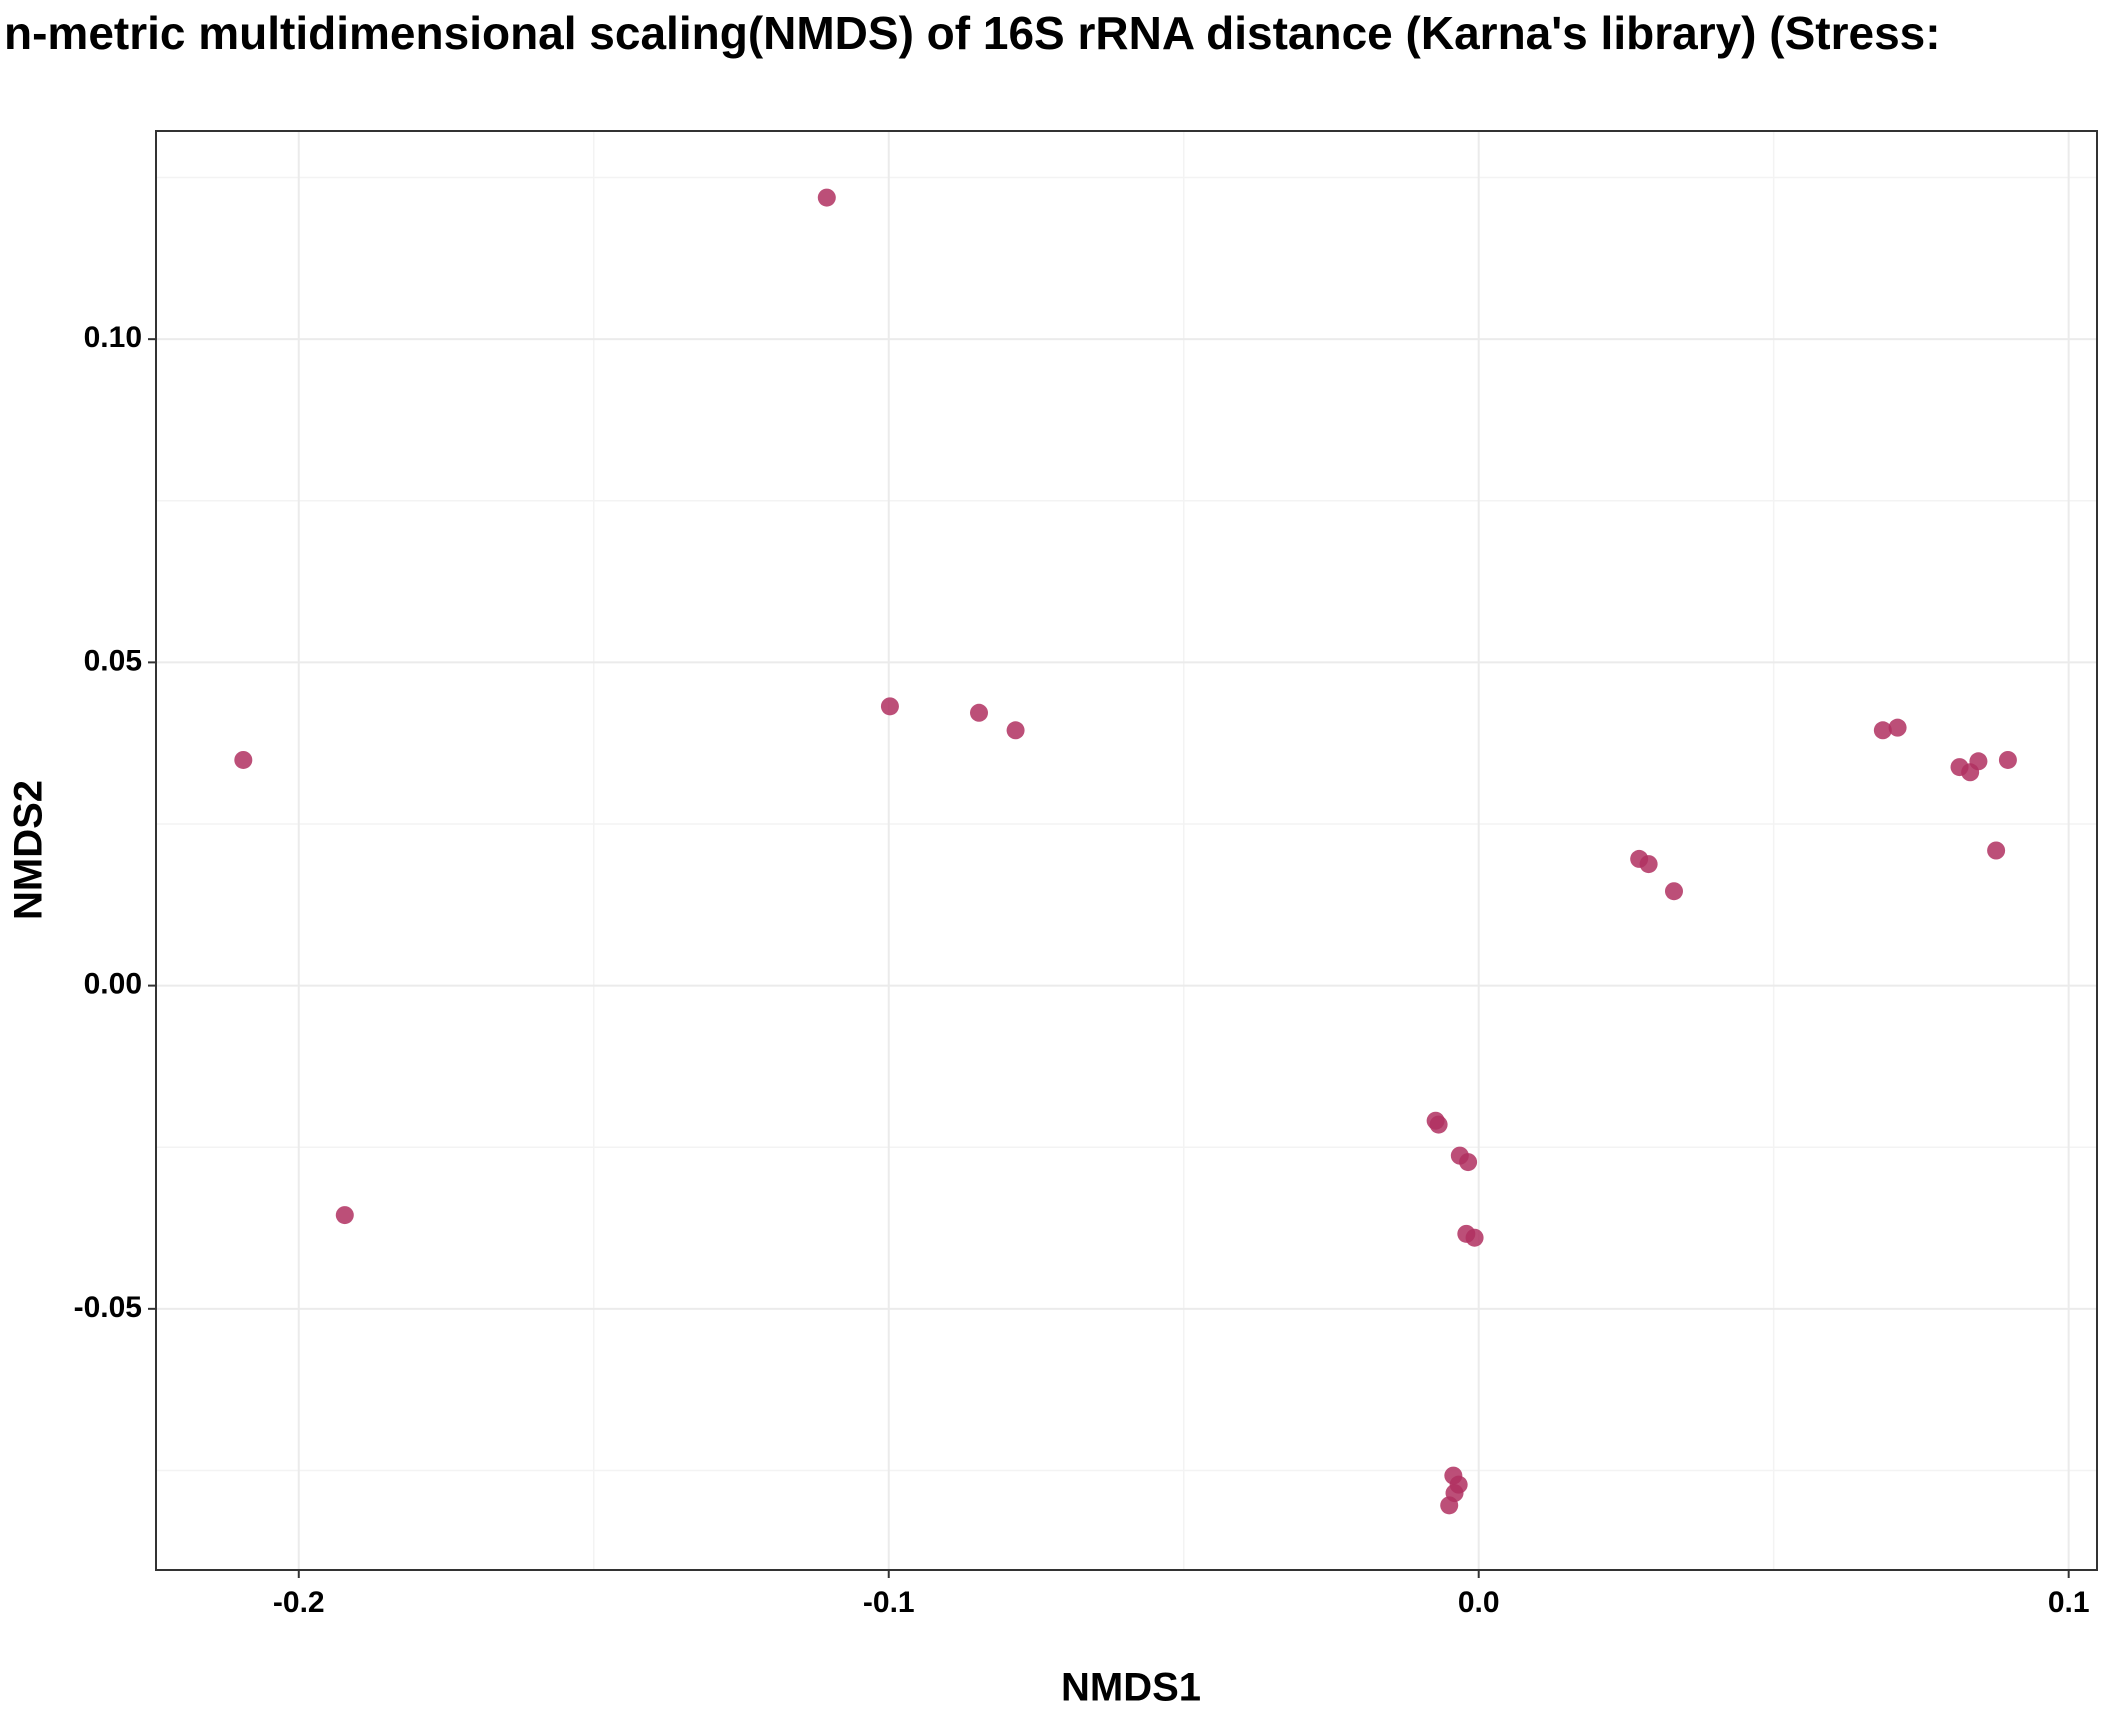  Describe the element at coordinates (889, 1602) in the screenshot. I see `x-tick-label: -0.1` at that location.